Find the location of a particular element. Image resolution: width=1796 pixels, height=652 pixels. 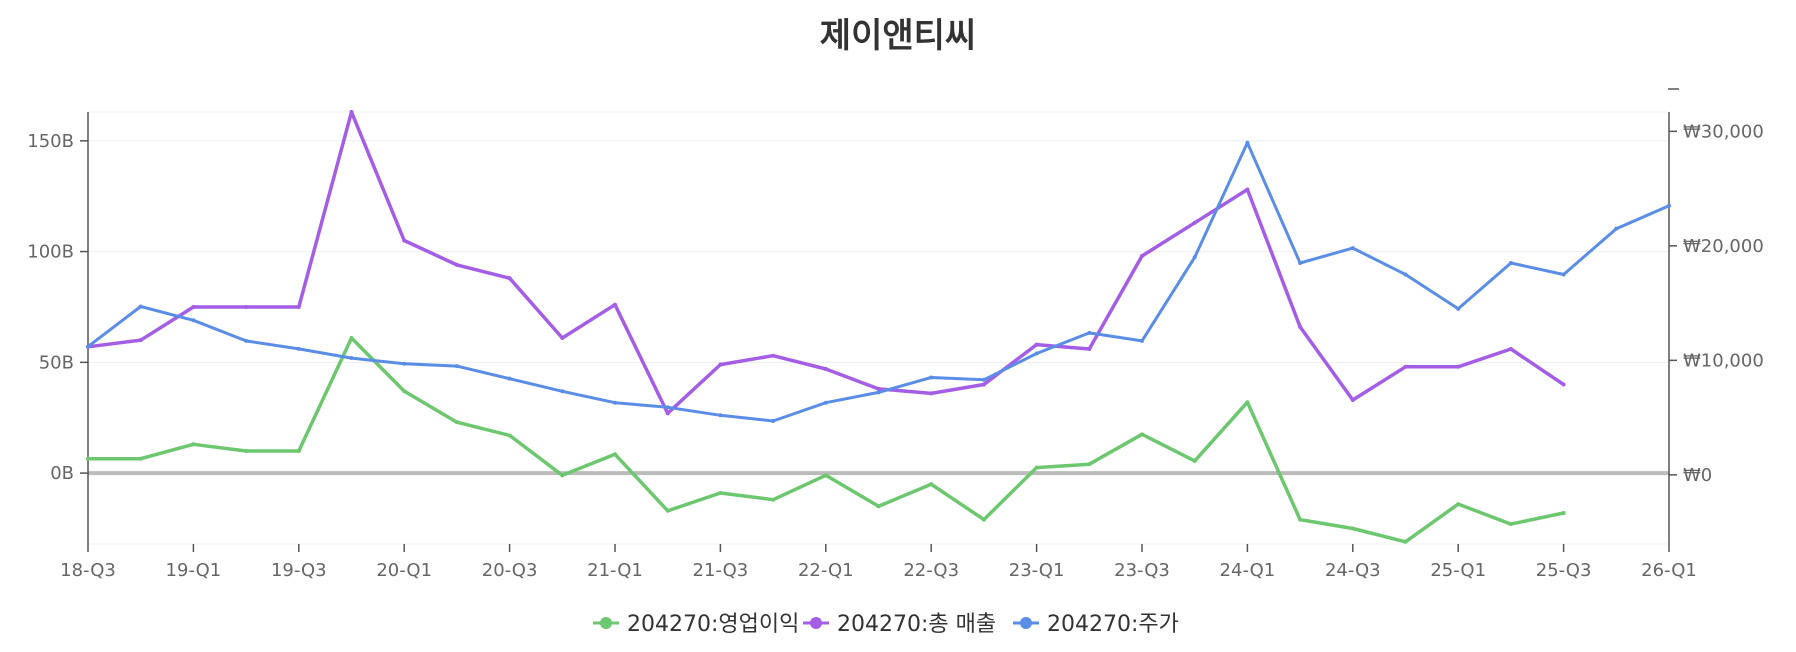

y-right-tick-label: ₩20,000 is located at coordinates (1723, 246).